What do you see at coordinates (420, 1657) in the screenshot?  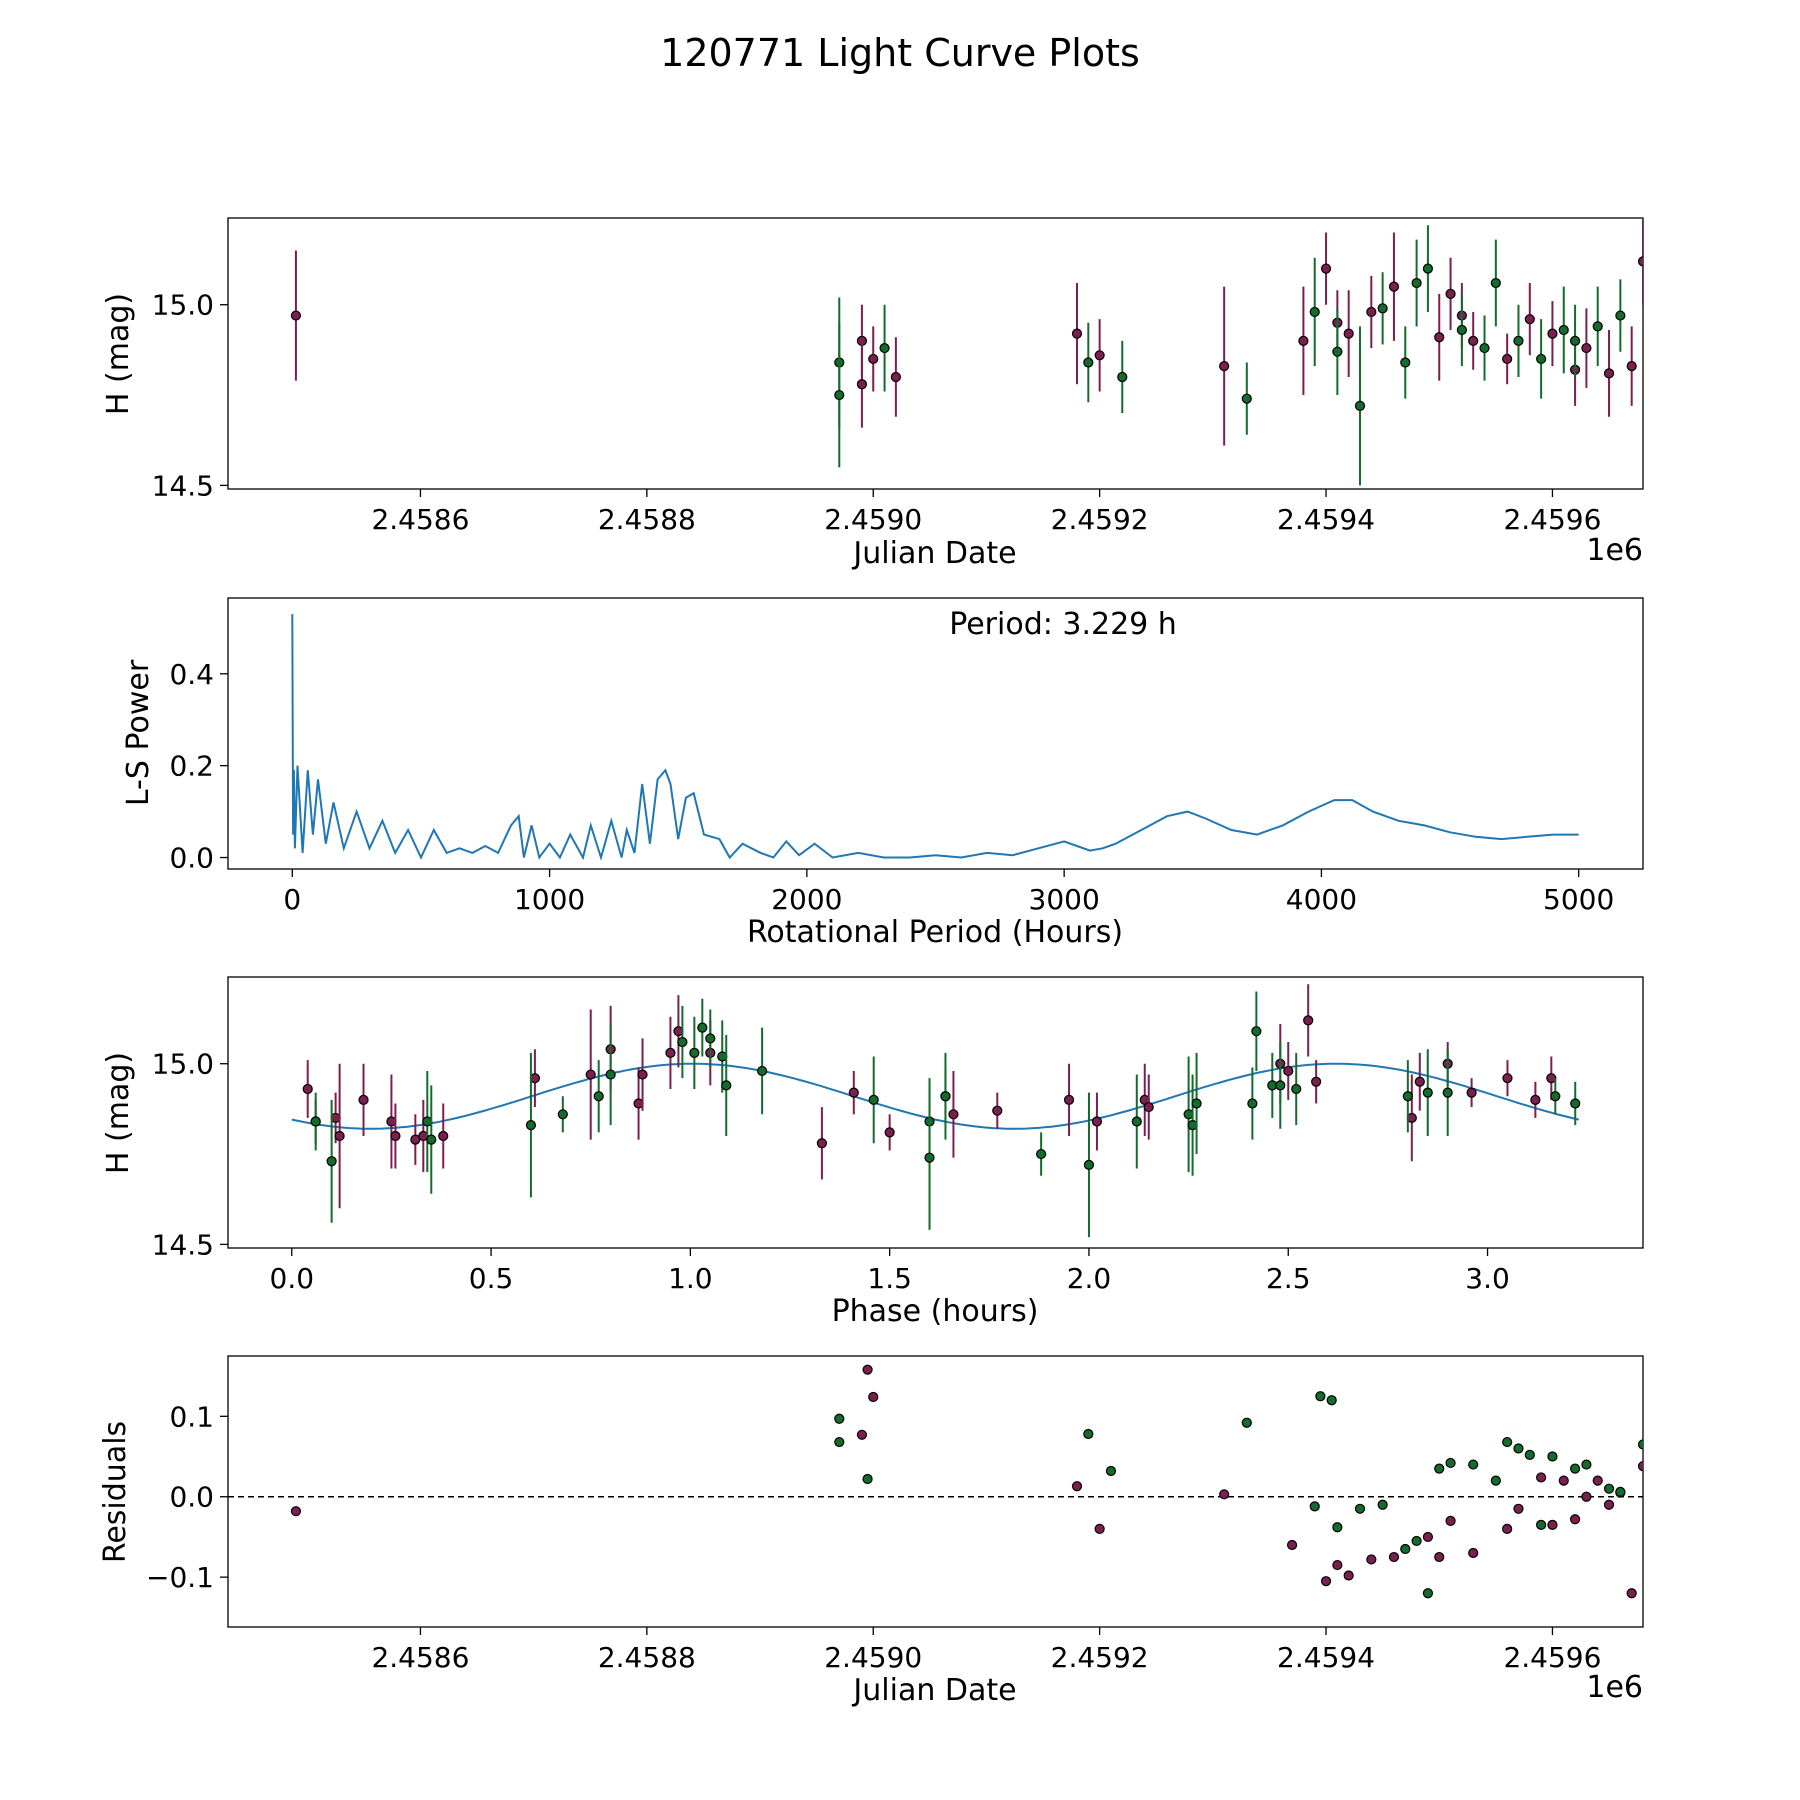 I see `x-tick-label: 2.4586` at bounding box center [420, 1657].